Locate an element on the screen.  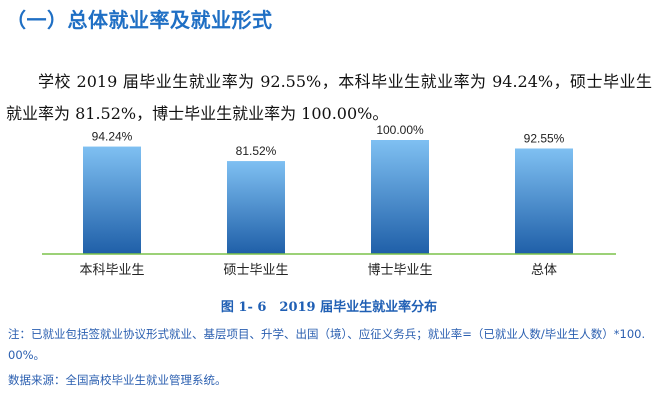
data-label-3: 100.00% is located at coordinates (400, 130).